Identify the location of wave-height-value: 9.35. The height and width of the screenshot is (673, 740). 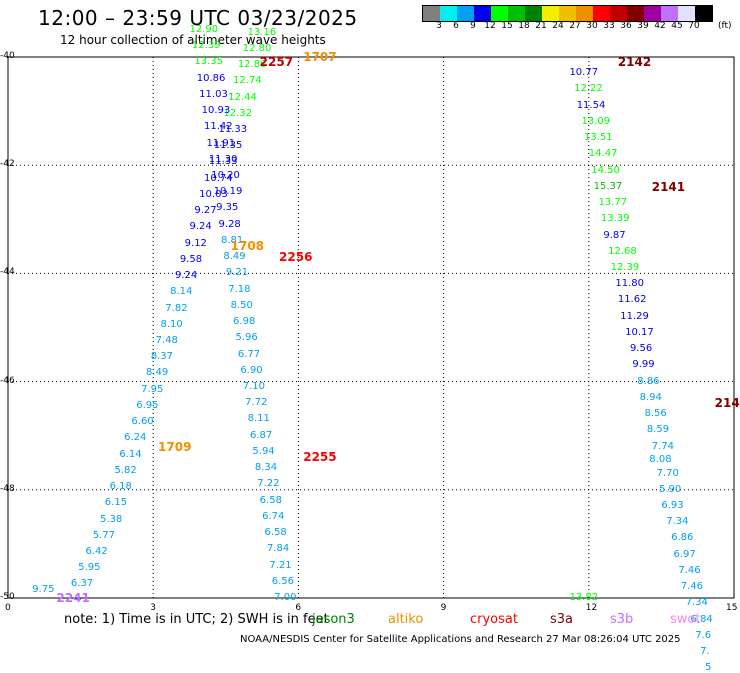
(227, 208).